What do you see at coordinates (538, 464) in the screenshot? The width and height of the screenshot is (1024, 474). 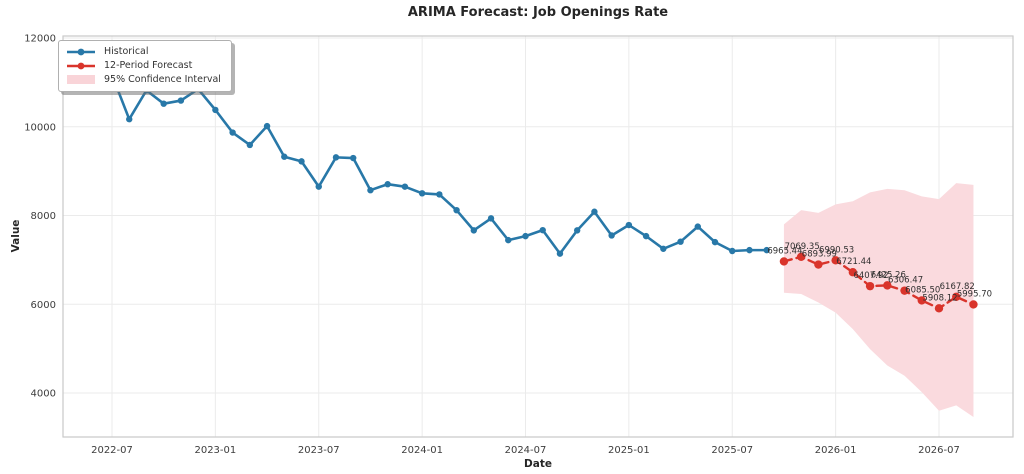 I see `x-axis-label: Date` at bounding box center [538, 464].